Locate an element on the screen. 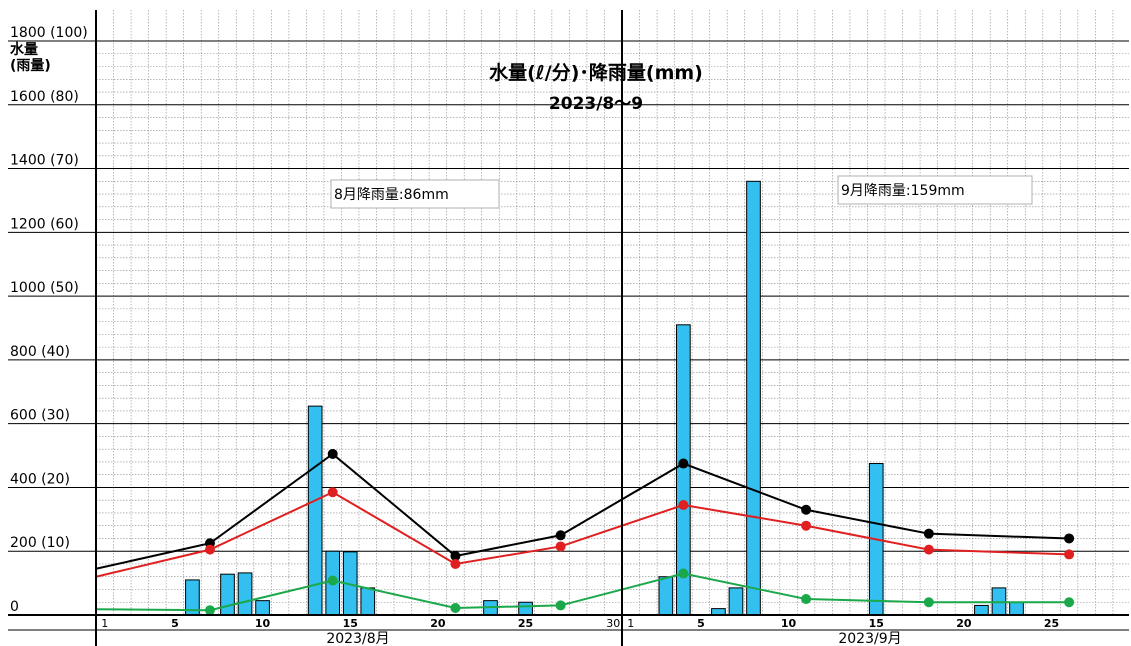 The width and height of the screenshot is (1131, 646). y-tick-label: 400 (20) is located at coordinates (40, 479).